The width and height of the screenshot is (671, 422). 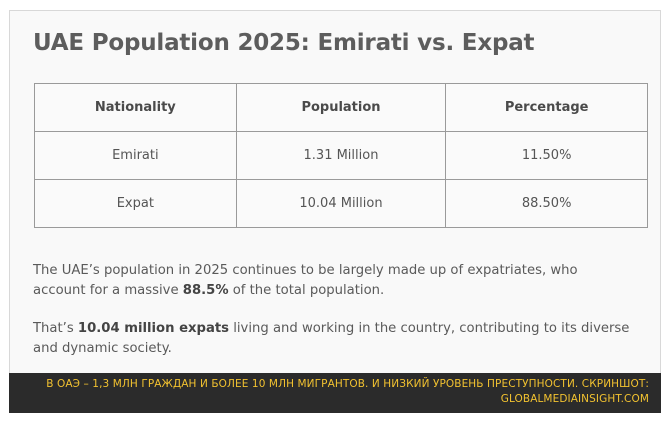 What do you see at coordinates (135, 155) in the screenshot?
I see `cell-nationality: Emirati` at bounding box center [135, 155].